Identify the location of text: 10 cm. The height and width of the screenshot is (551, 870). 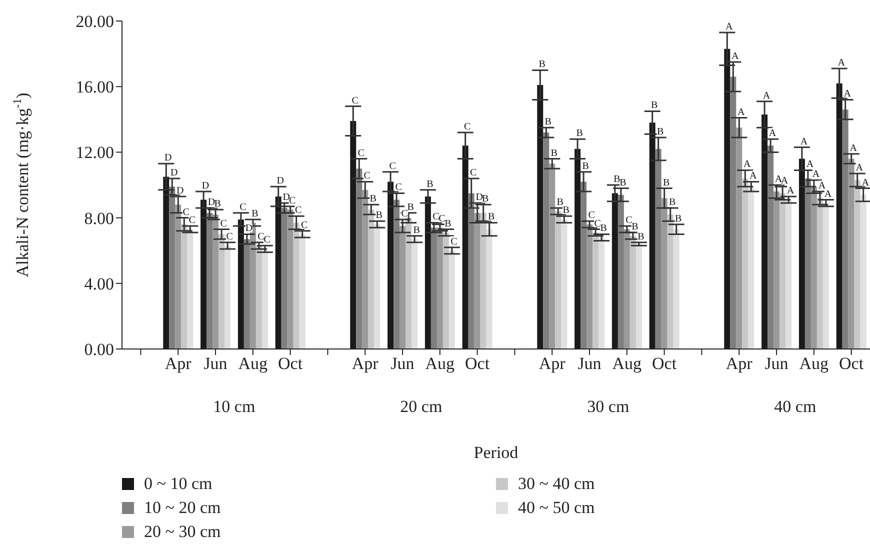
(234, 407).